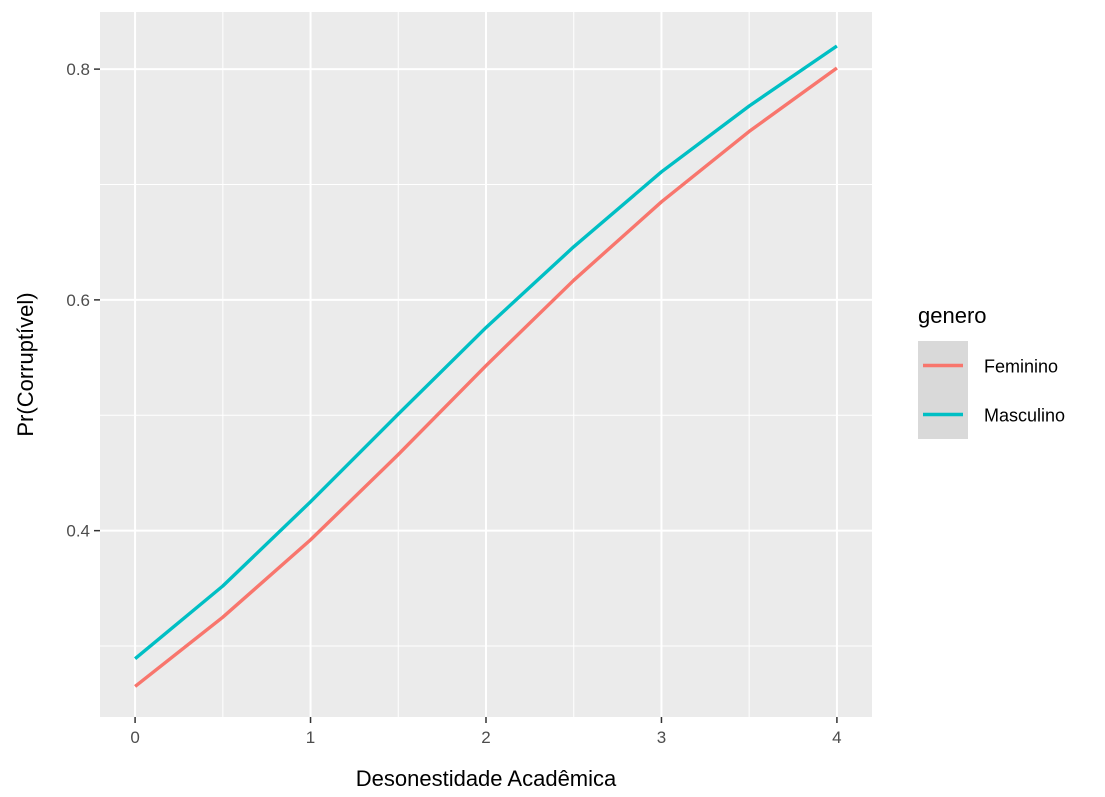  What do you see at coordinates (486, 778) in the screenshot?
I see `x-axis-title: Desonestidade Acadêmica` at bounding box center [486, 778].